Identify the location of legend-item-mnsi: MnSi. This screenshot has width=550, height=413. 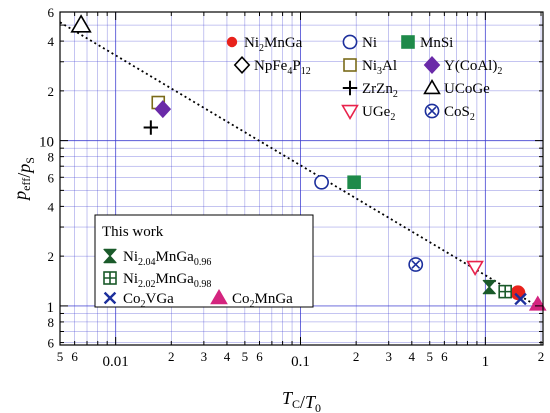
(427, 43).